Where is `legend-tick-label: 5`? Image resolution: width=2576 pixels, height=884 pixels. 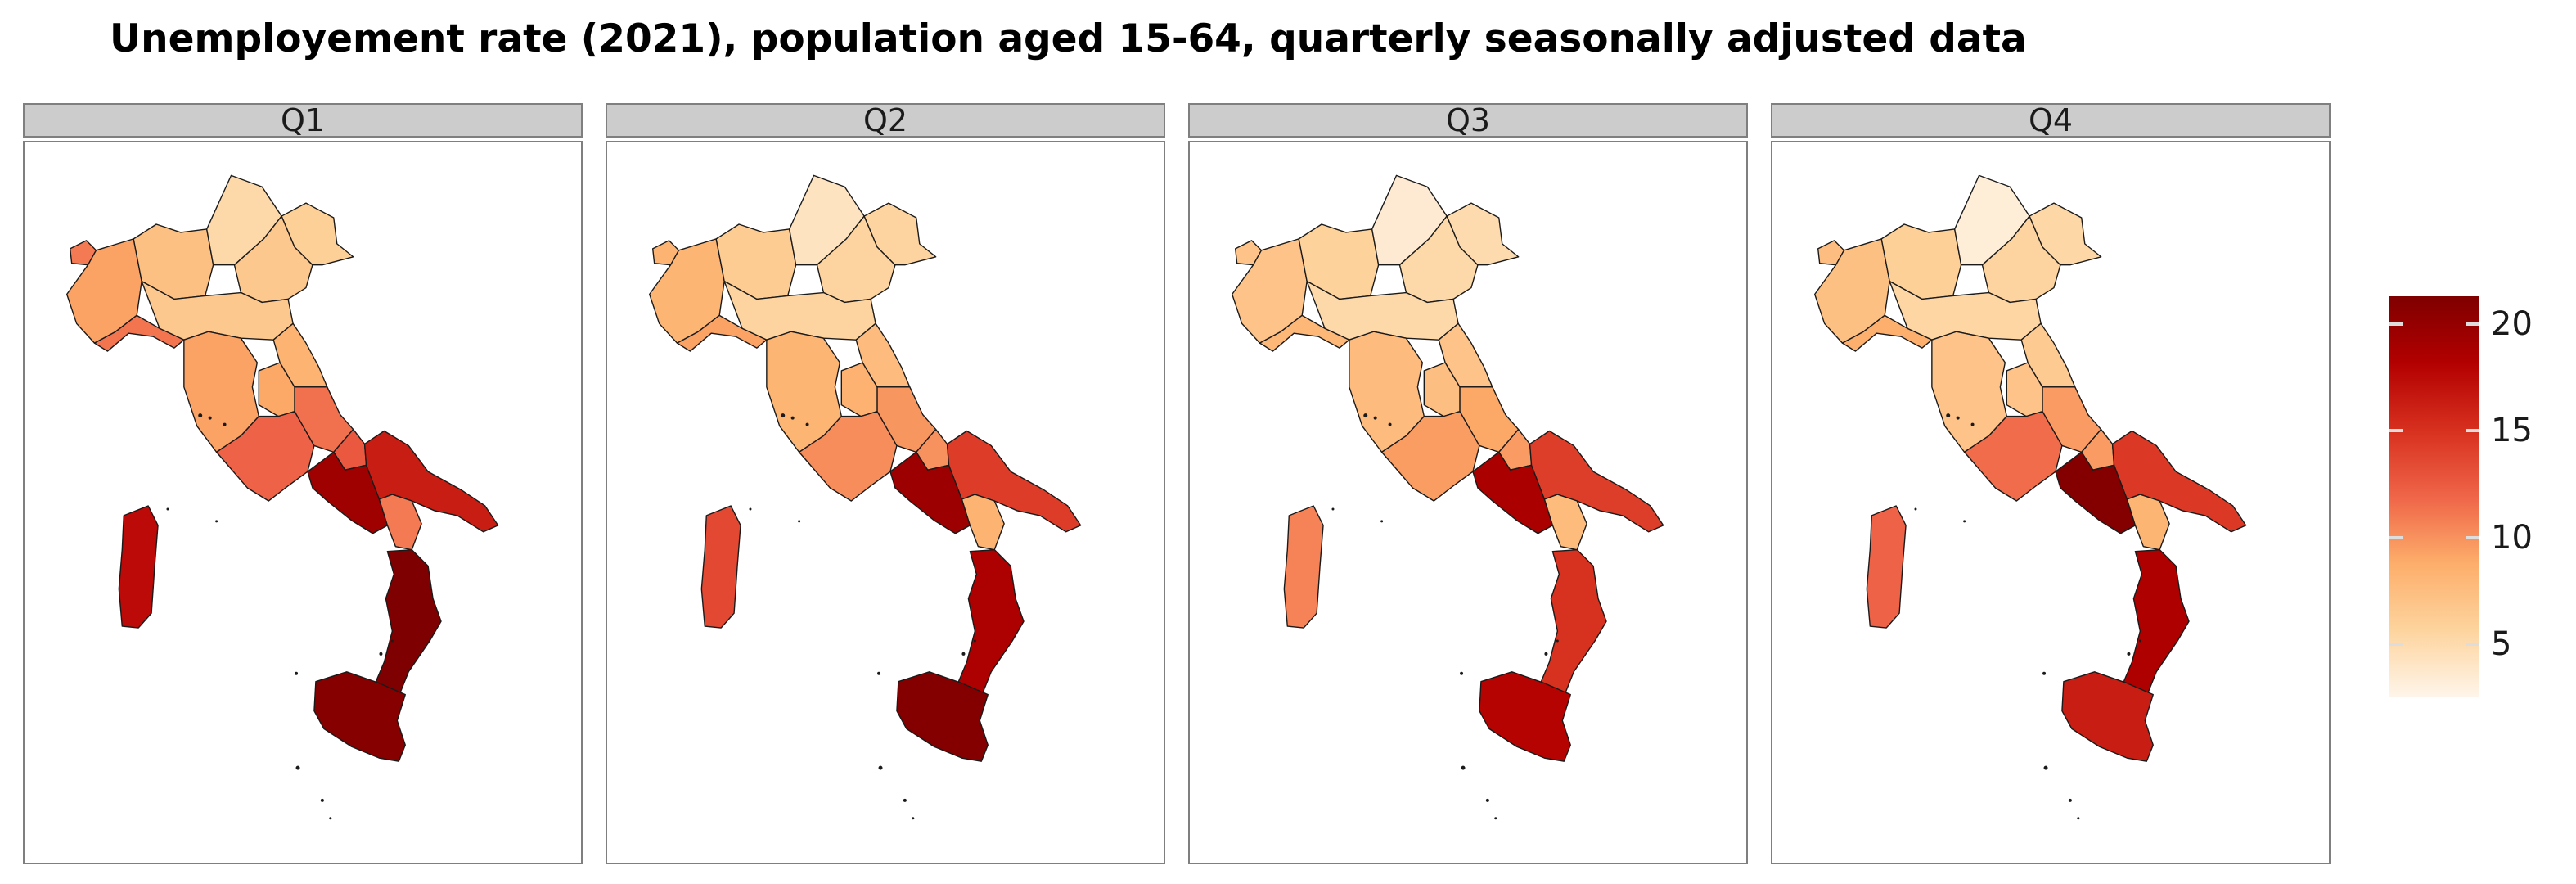
legend-tick-label: 5 is located at coordinates (2501, 644).